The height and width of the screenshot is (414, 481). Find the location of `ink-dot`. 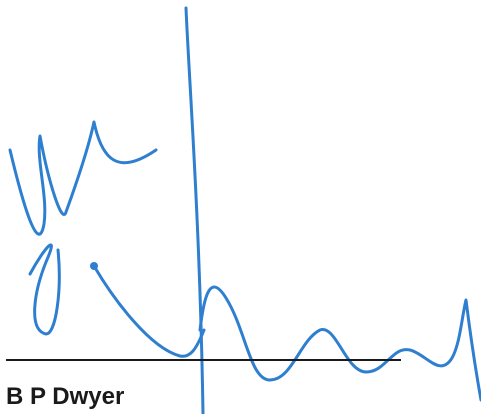

ink-dot is located at coordinates (94, 266).